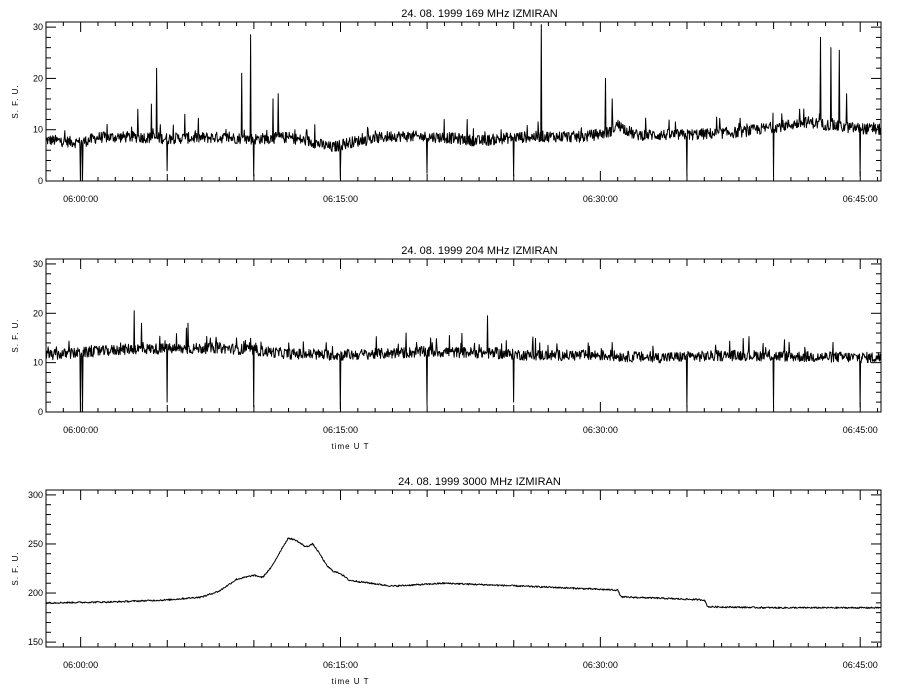 This screenshot has height=699, width=900. What do you see at coordinates (479, 482) in the screenshot?
I see `chart-title: 24. 08. 1999 3000 MHz IZMIRAN` at bounding box center [479, 482].